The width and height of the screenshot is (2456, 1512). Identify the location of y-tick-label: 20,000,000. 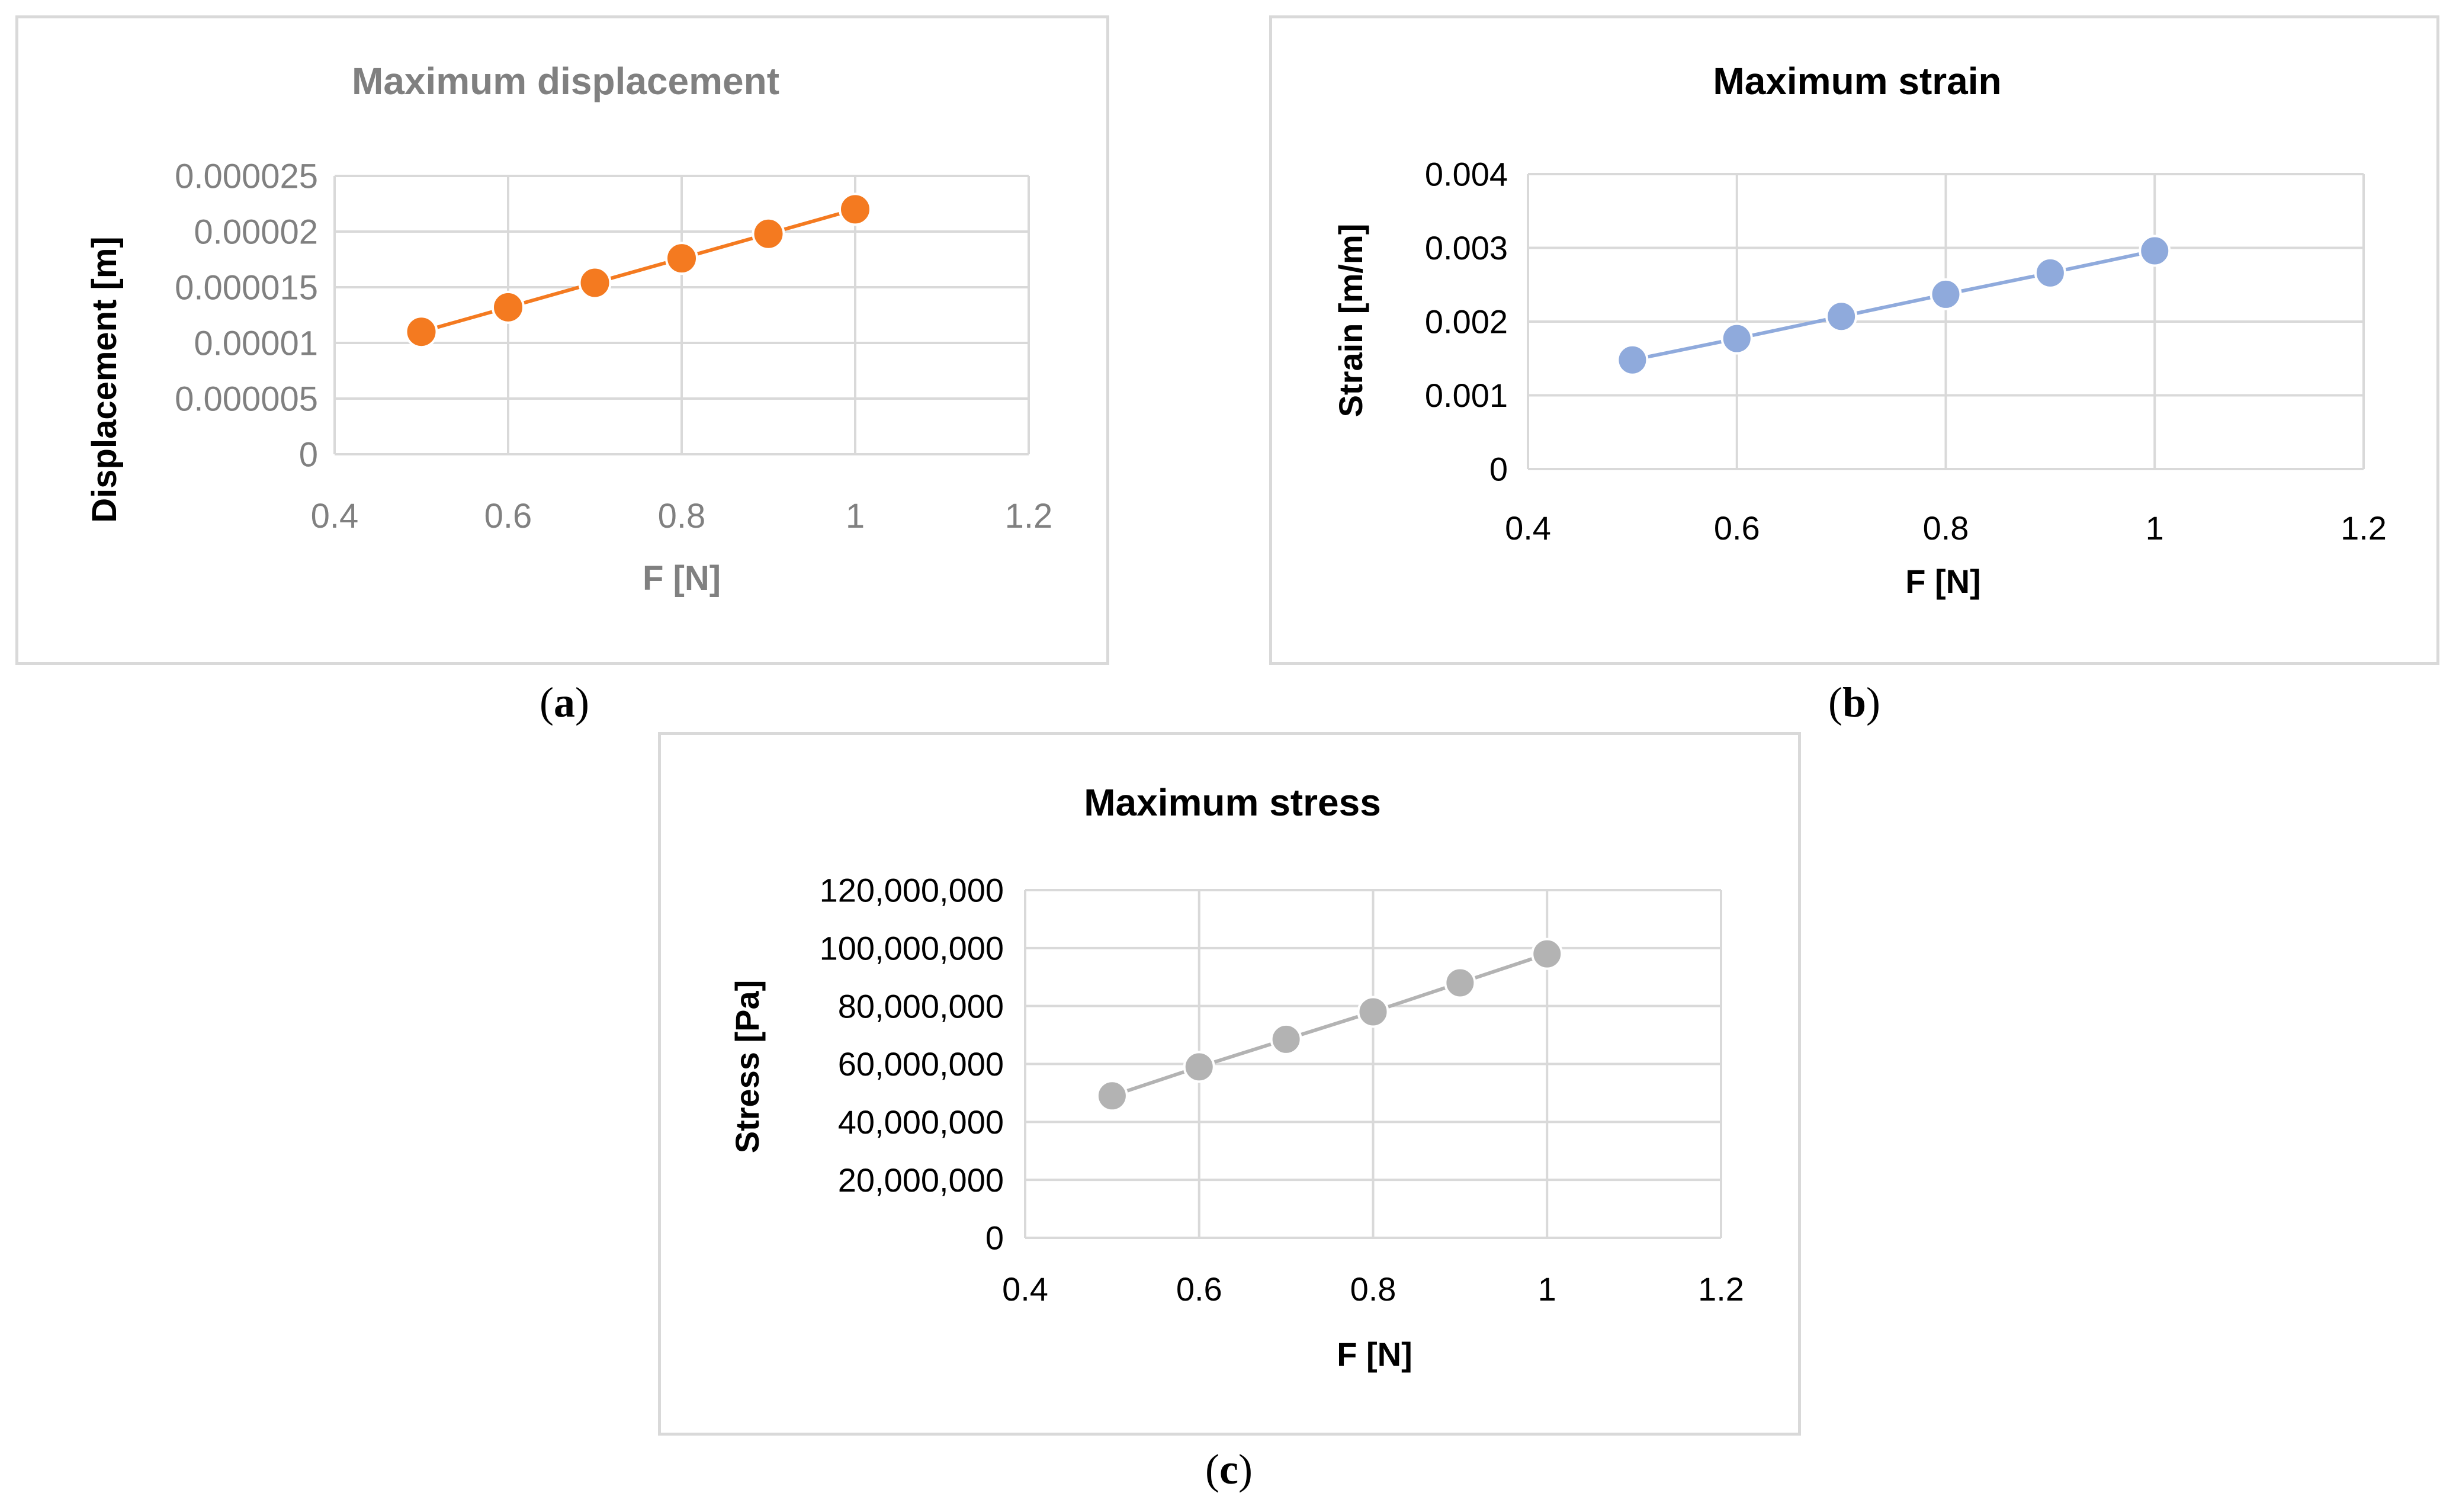
(921, 1180).